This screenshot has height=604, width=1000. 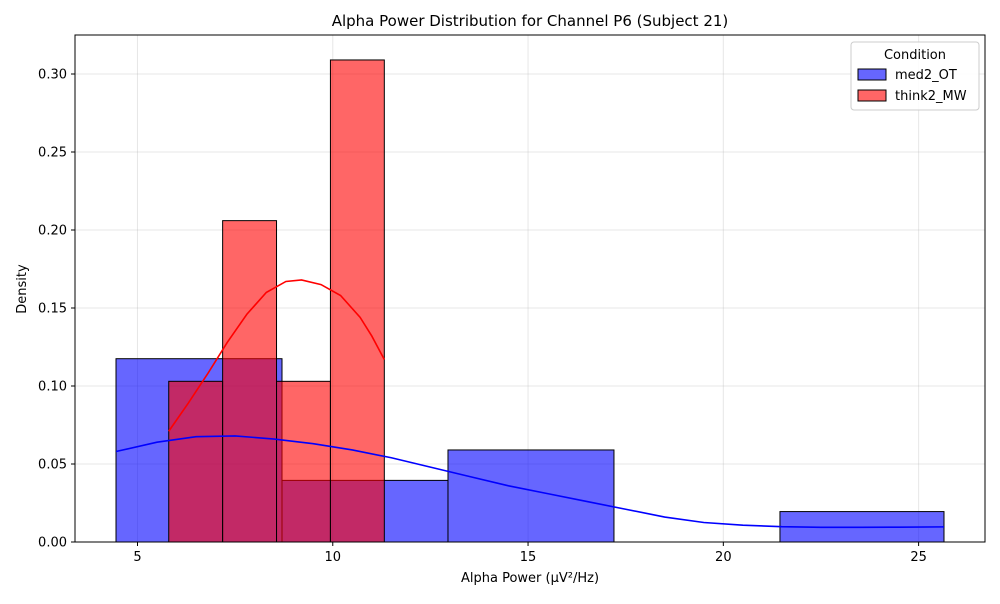 What do you see at coordinates (926, 75) in the screenshot?
I see `legend-label-med2-ot: med2_OT` at bounding box center [926, 75].